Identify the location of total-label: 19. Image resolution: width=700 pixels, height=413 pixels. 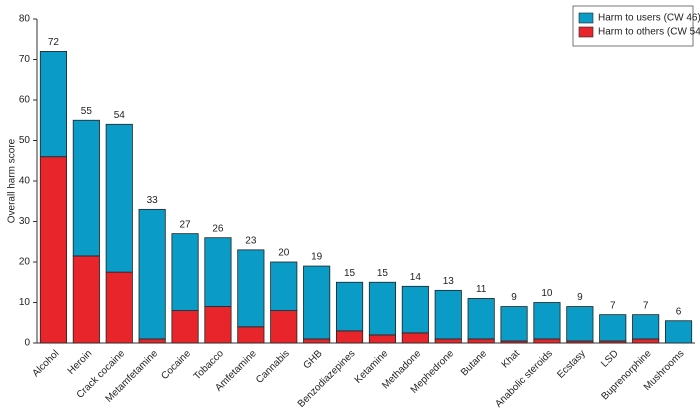
(317, 257).